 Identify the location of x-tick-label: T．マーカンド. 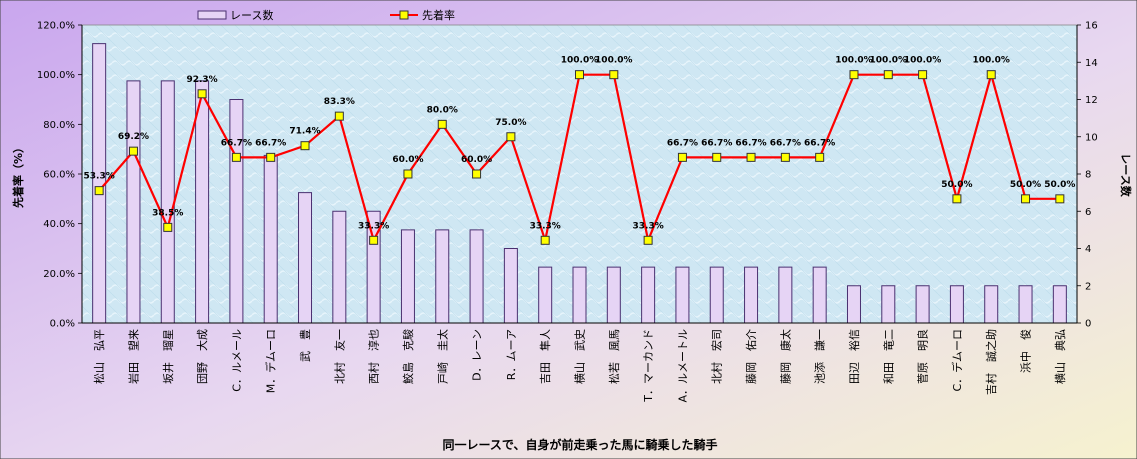
(648, 366).